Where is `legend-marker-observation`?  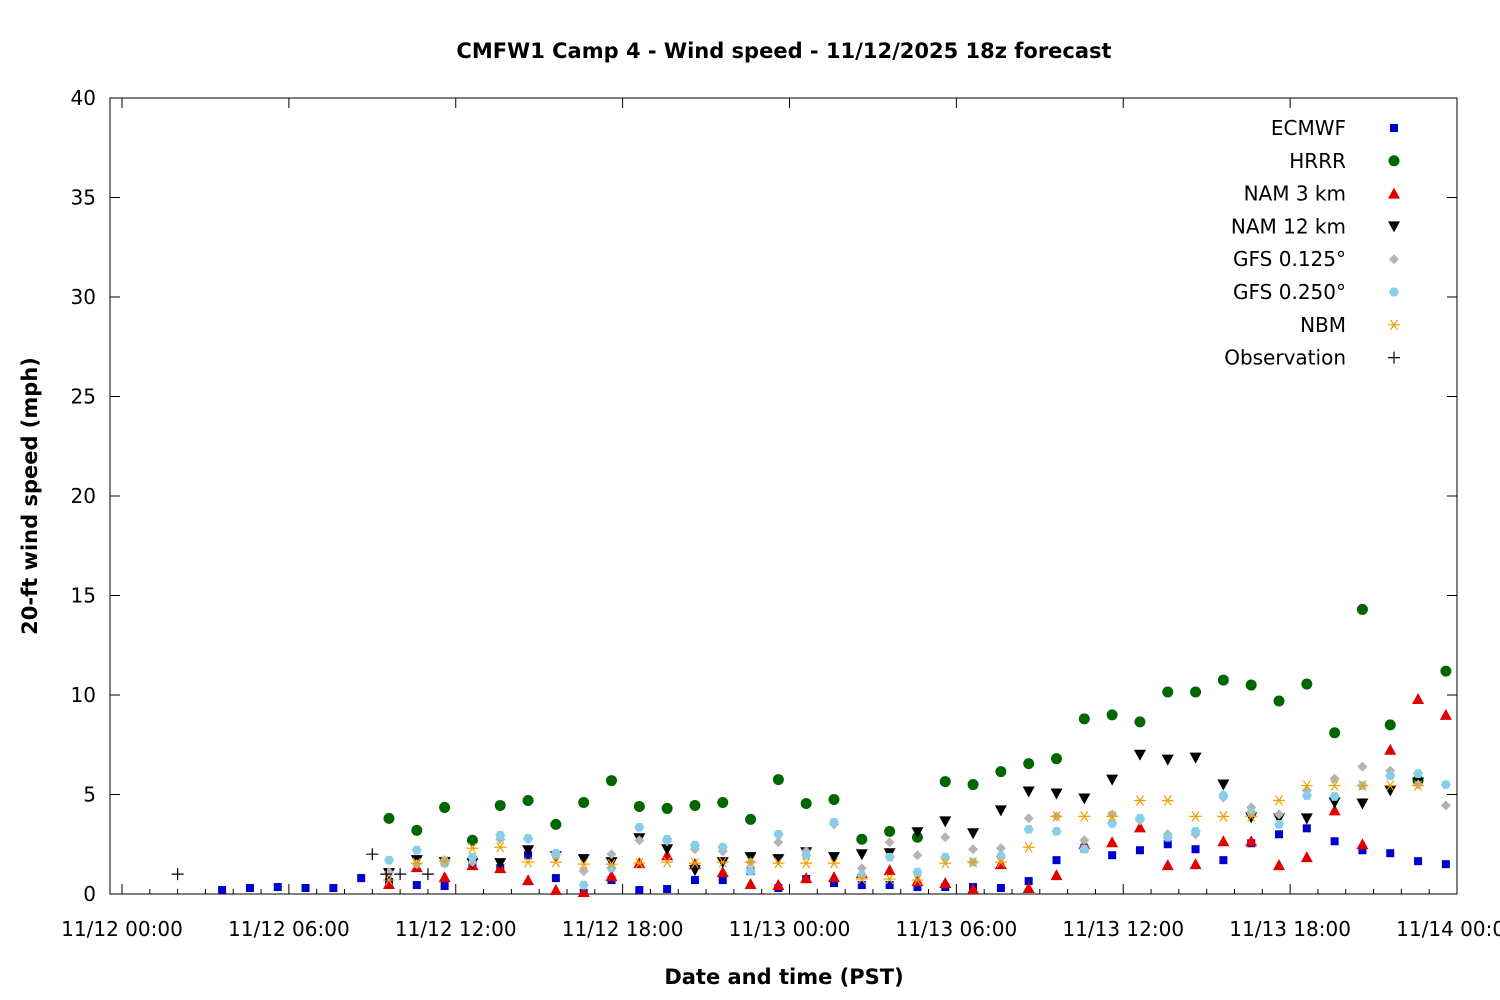
legend-marker-observation is located at coordinates (1394, 357).